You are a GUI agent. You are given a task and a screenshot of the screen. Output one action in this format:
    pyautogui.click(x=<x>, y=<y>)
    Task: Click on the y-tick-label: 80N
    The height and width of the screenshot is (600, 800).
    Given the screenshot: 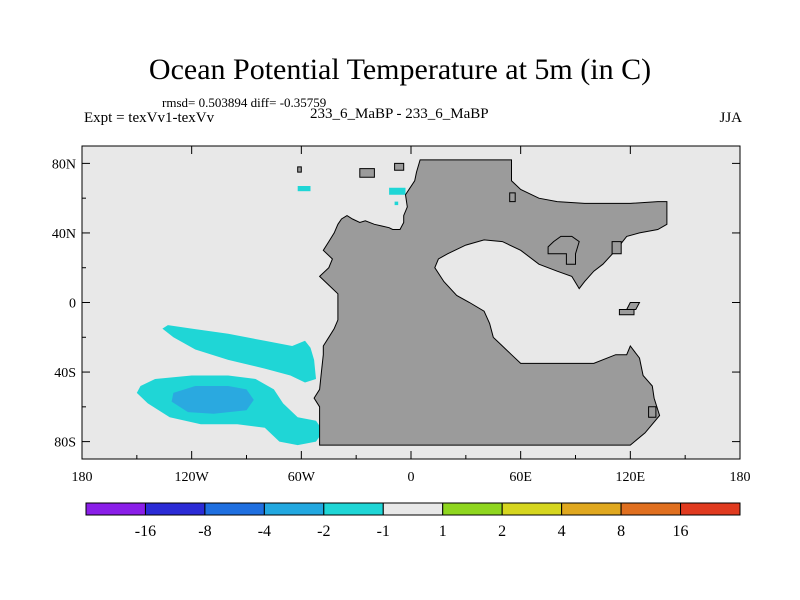 What is the action you would take?
    pyautogui.click(x=64, y=164)
    